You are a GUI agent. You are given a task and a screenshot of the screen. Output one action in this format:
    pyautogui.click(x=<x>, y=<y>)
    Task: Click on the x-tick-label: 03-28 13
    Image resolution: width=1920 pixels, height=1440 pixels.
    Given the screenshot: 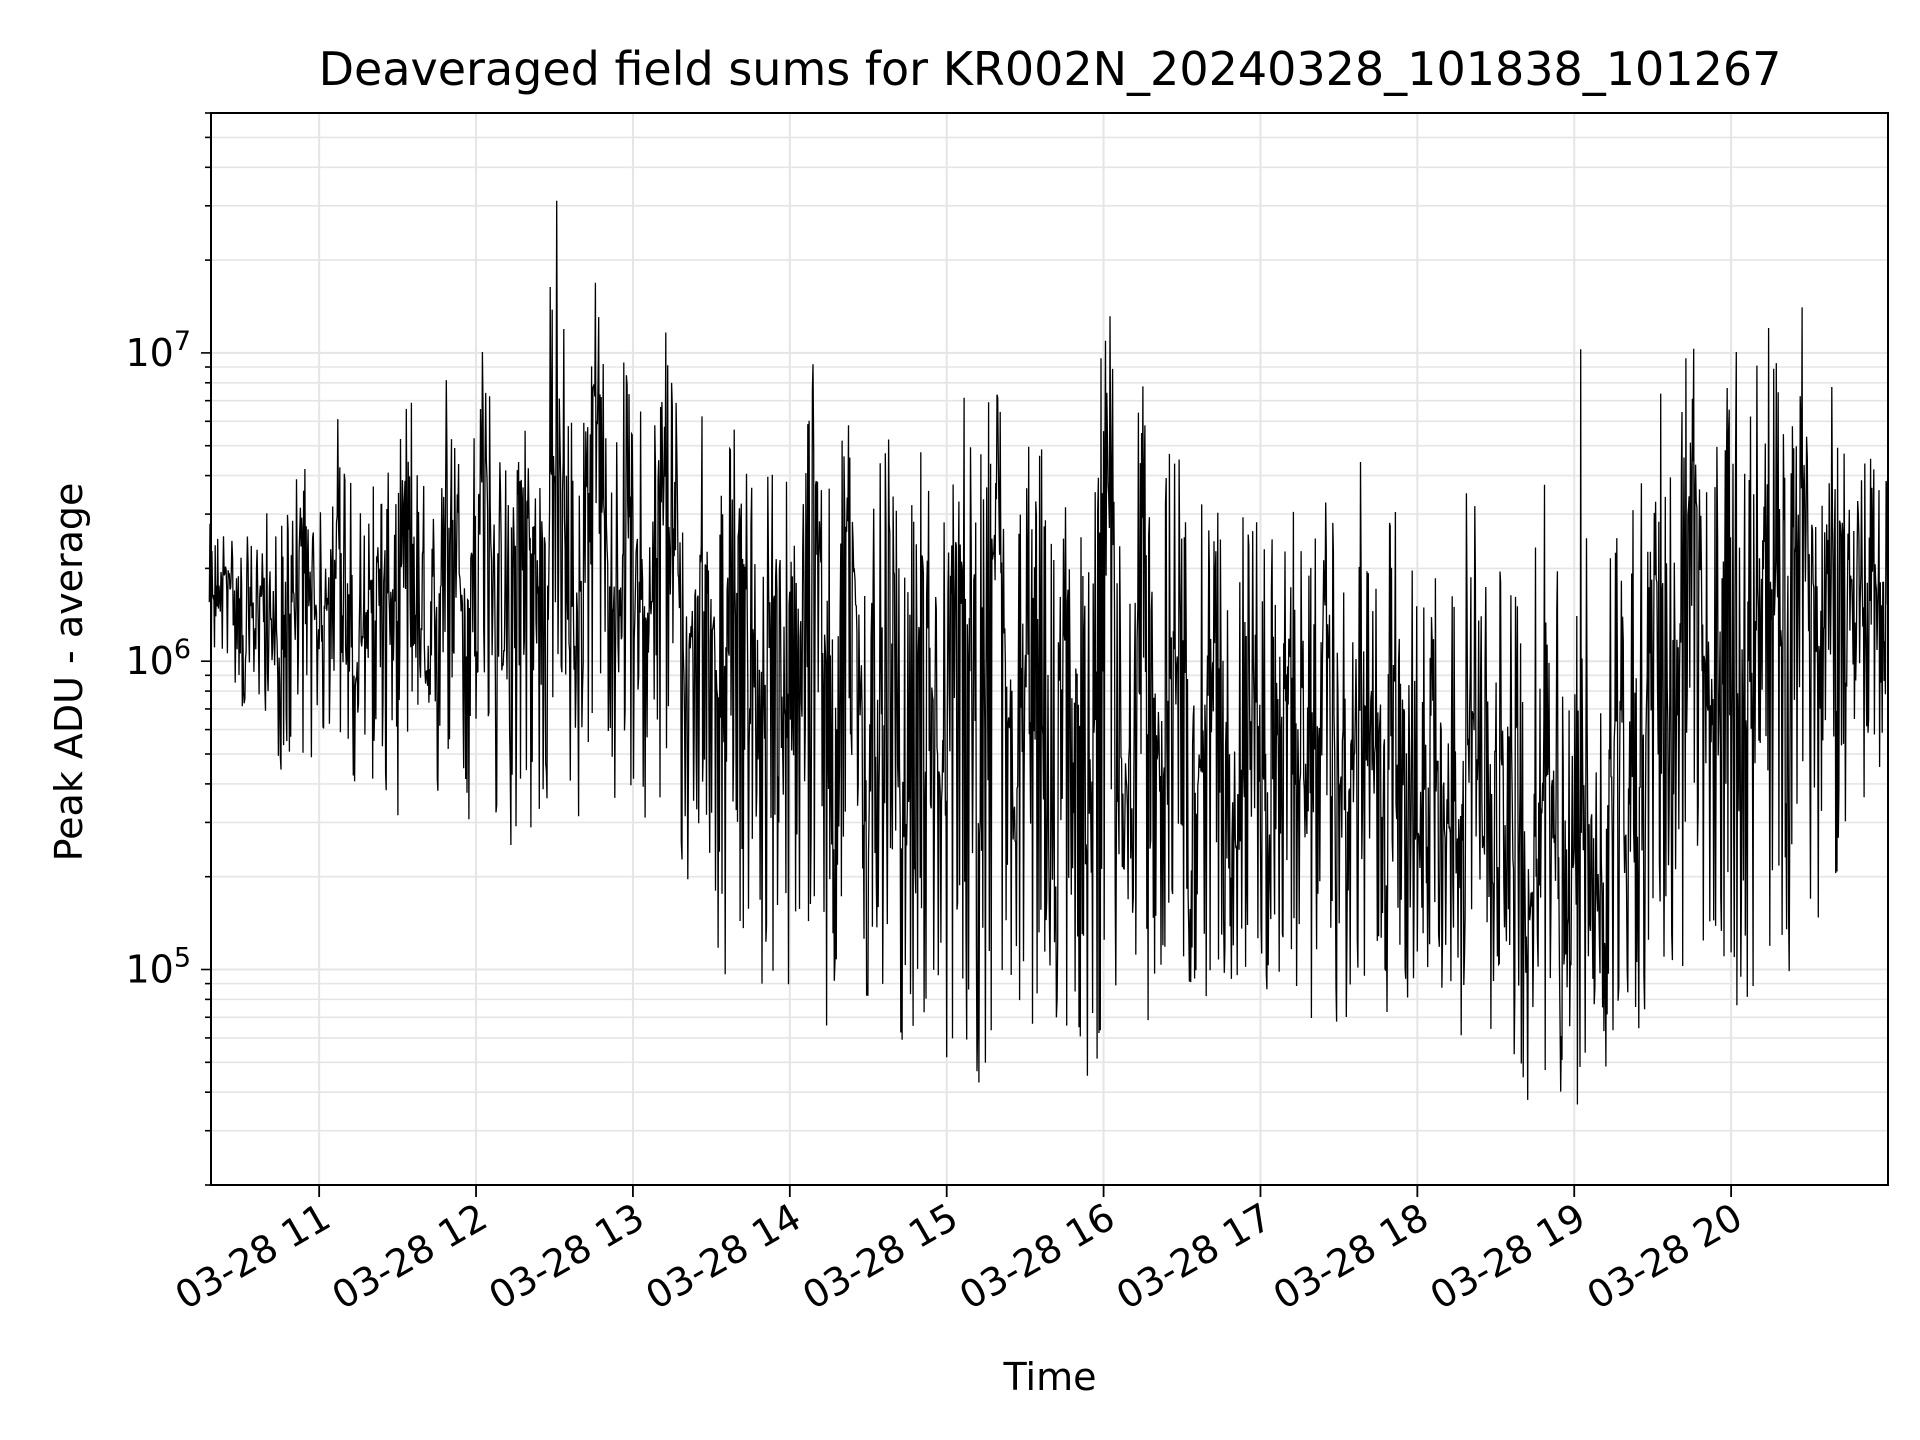 What is the action you would take?
    pyautogui.click(x=566, y=1257)
    